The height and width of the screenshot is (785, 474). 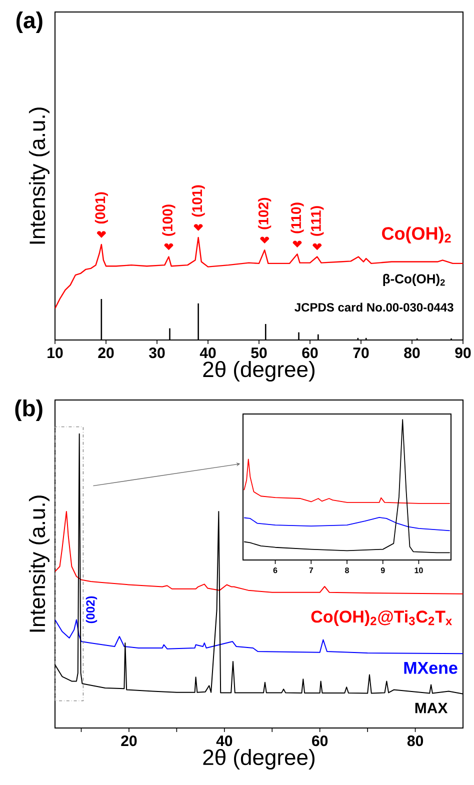 What do you see at coordinates (311, 571) in the screenshot?
I see `x-tick-label: 7` at bounding box center [311, 571].